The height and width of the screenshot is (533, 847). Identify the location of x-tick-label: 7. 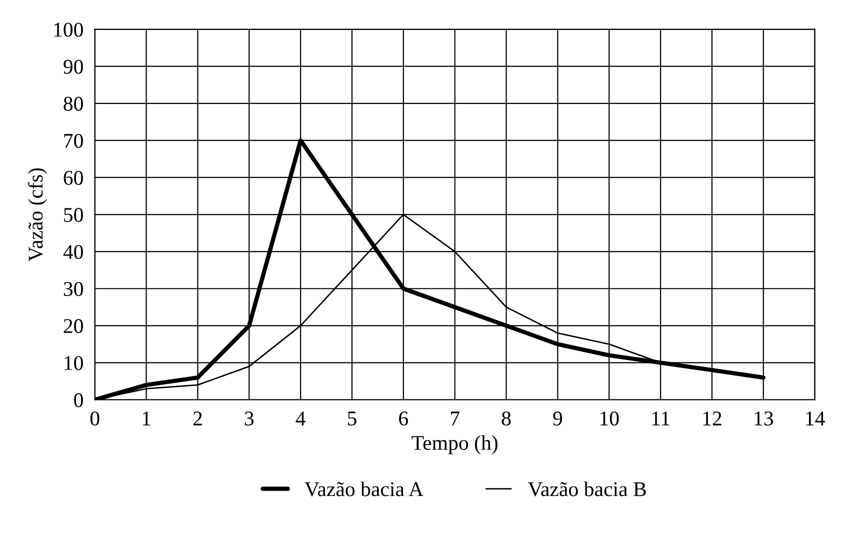
(455, 419).